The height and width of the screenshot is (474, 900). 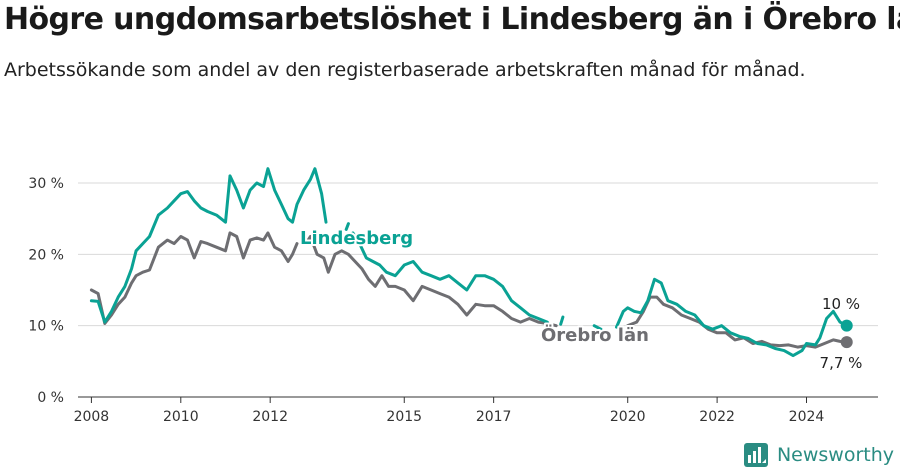 I want to click on x-tick-label: 2008, so click(x=92, y=417).